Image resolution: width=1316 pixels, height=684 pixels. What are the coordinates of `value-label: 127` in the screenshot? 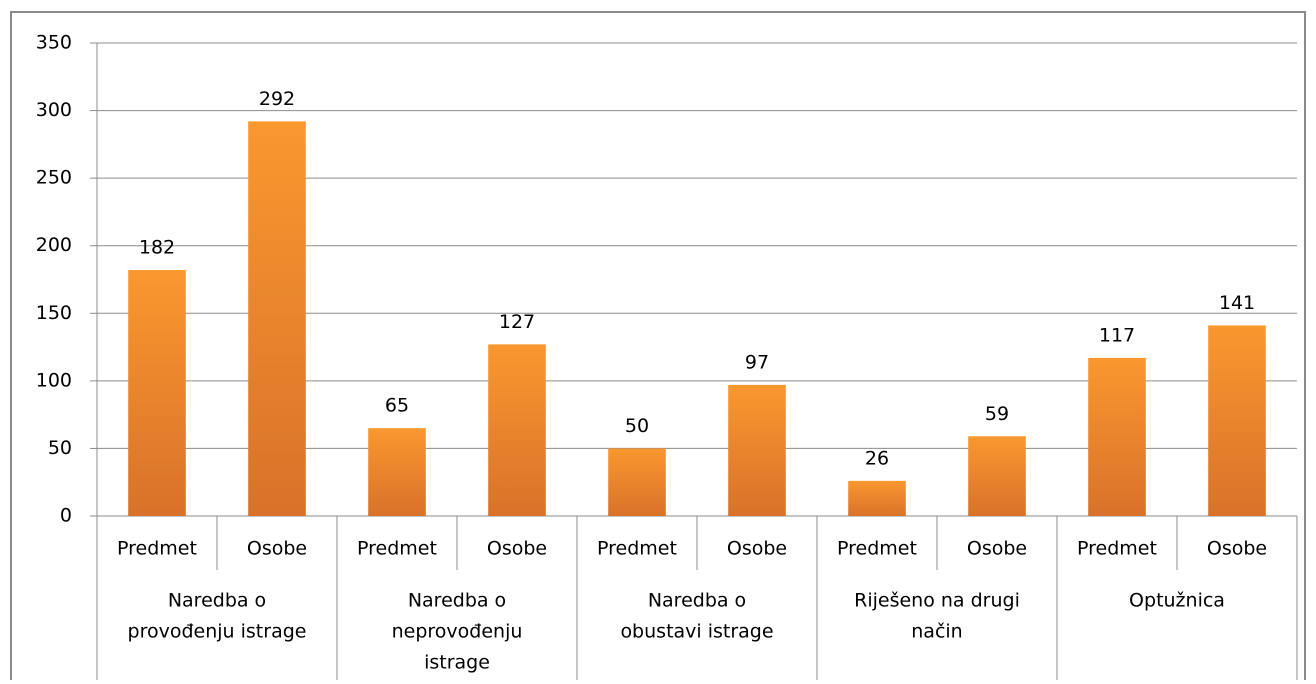 It's located at (517, 322).